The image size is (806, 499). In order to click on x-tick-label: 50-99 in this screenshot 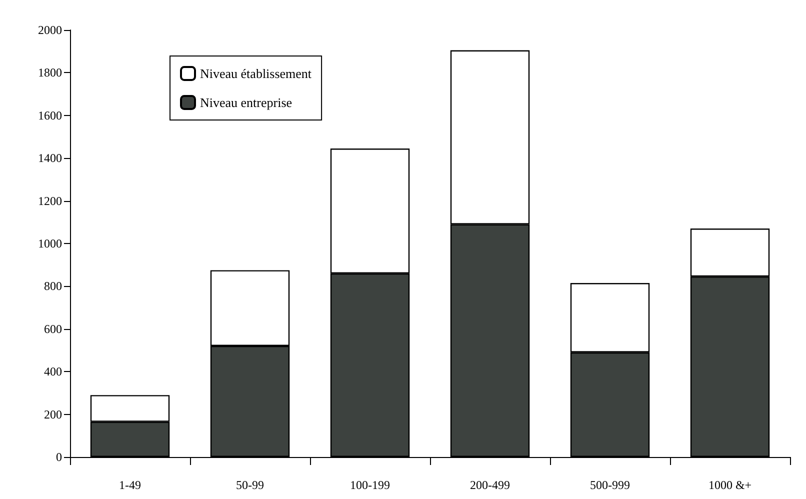, I will do `click(250, 485)`.